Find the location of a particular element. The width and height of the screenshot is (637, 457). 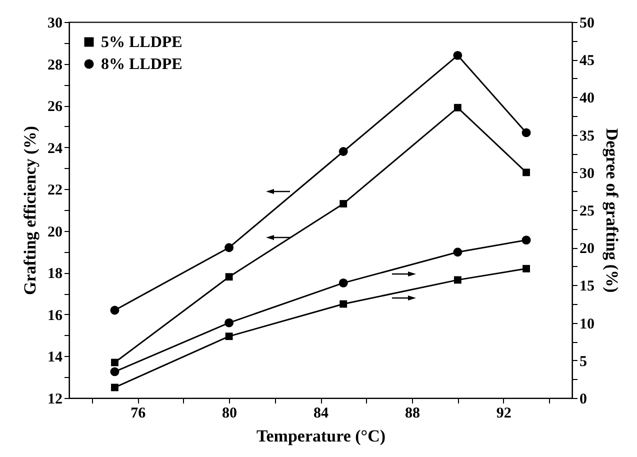

legend-label: 8% LLDPE is located at coordinates (141, 64).